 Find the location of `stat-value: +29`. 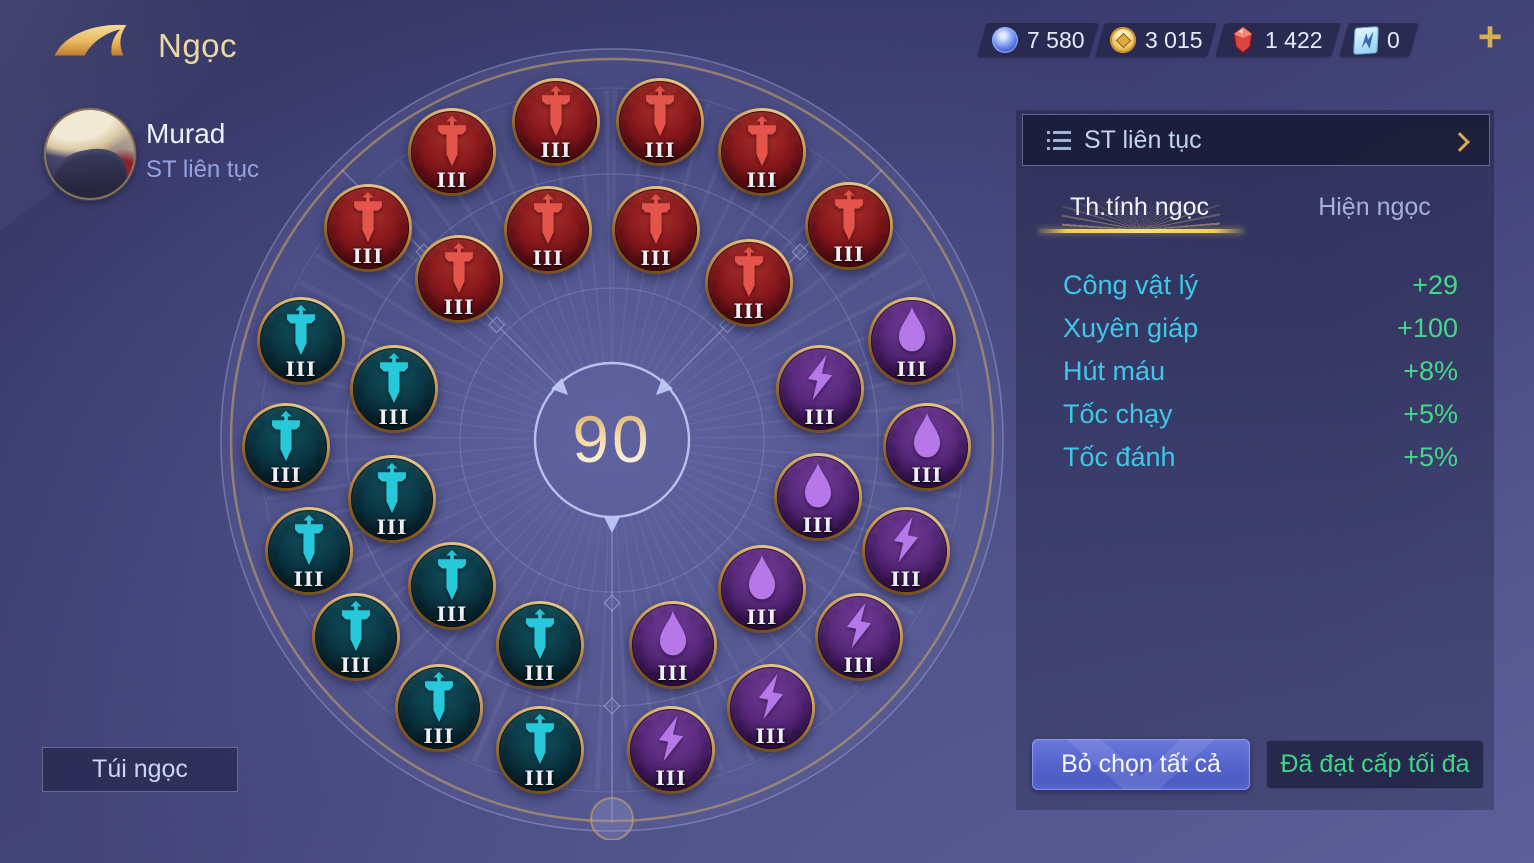

stat-value: +29 is located at coordinates (1435, 285).